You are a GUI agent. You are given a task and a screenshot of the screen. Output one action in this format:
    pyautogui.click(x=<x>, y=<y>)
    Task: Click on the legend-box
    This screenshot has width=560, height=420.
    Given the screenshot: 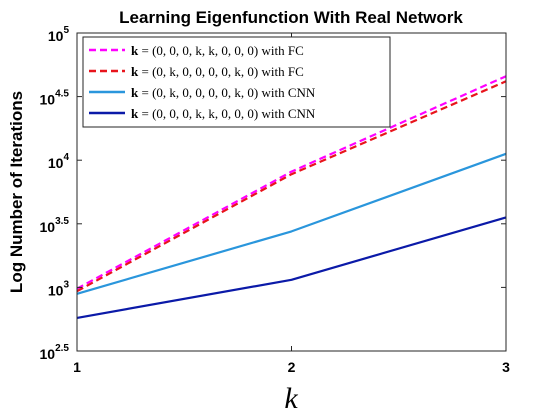 What is the action you would take?
    pyautogui.click(x=236, y=82)
    